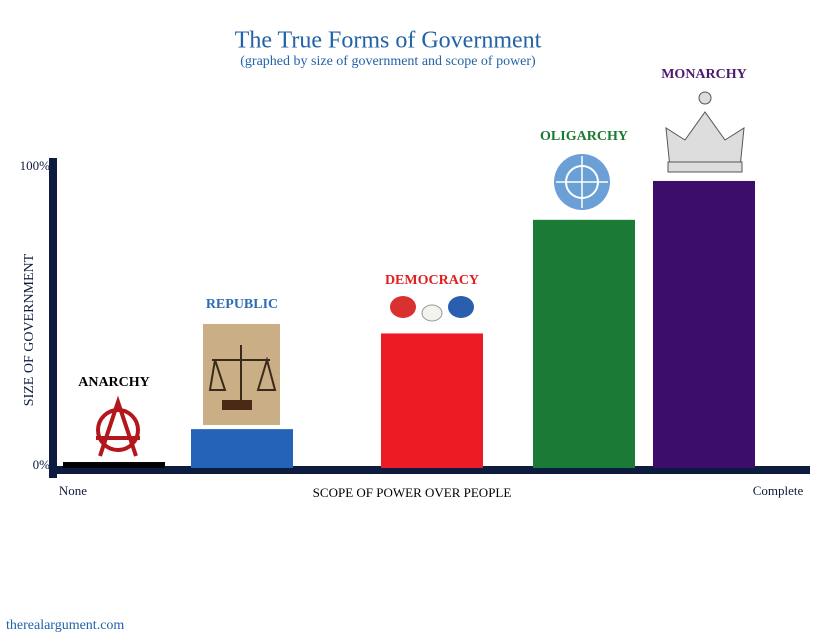  I want to click on category-label: OLIGARCHY, so click(584, 136).